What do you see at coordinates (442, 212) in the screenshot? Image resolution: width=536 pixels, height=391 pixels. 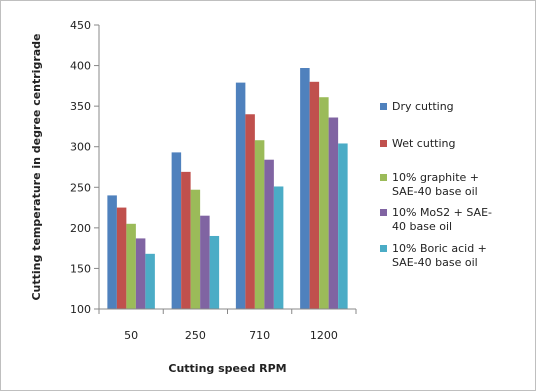 I see `legend-label-line: 10% MoS2 + SAE-` at bounding box center [442, 212].